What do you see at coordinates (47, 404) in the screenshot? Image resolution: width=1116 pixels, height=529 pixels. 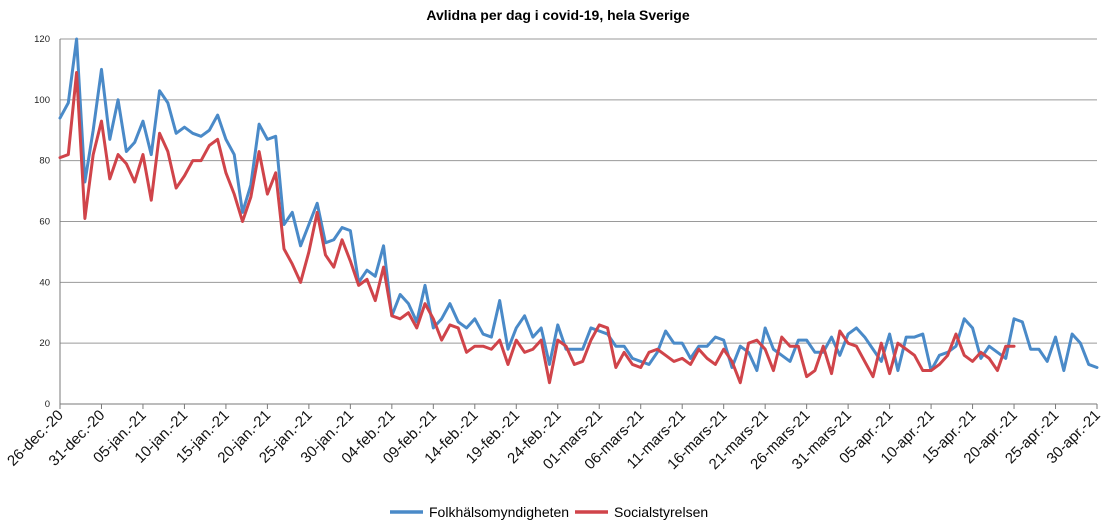 I see `y-tick-label: 0` at bounding box center [47, 404].